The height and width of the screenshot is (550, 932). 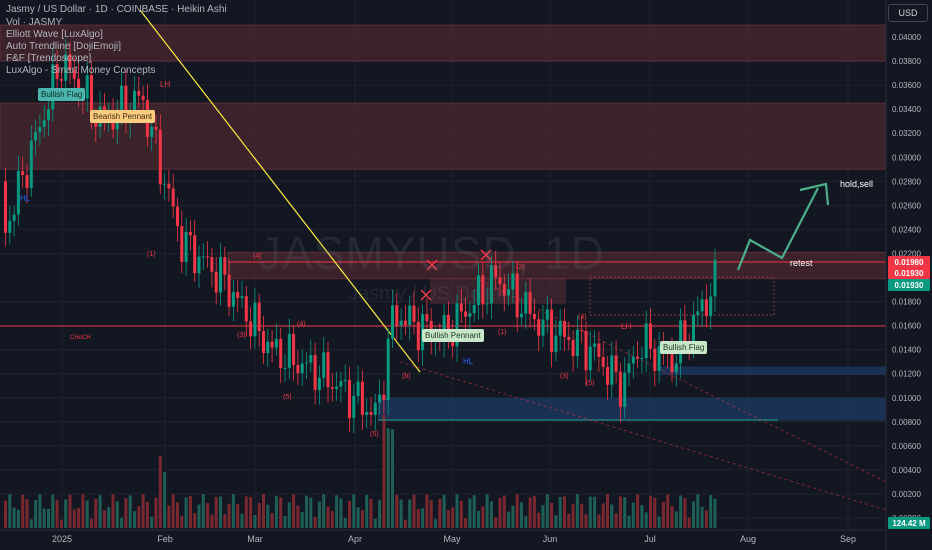 What do you see at coordinates (682, 296) in the screenshot?
I see `target-box` at bounding box center [682, 296].